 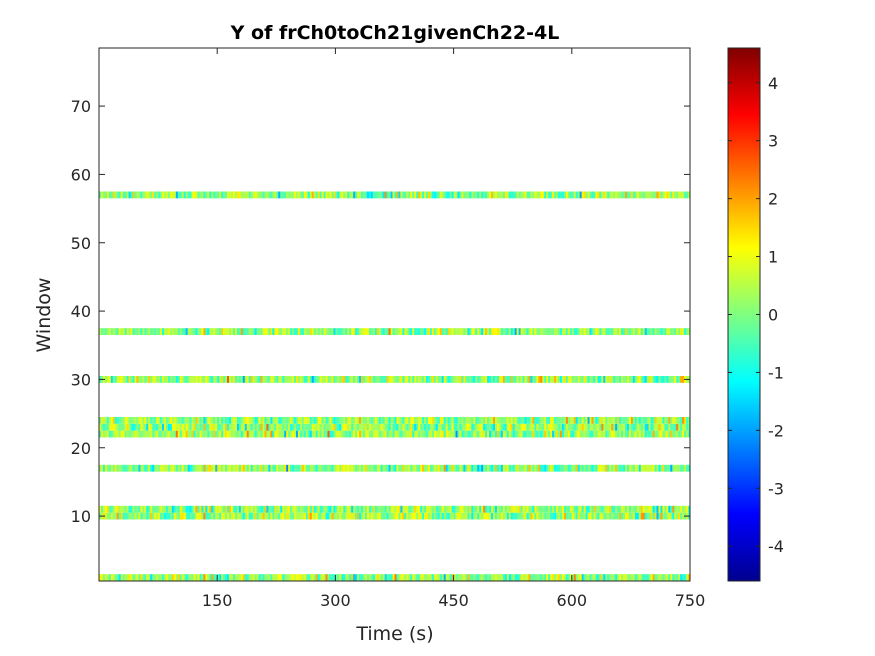 What do you see at coordinates (776, 430) in the screenshot?
I see `colorbar-tick-label: -2` at bounding box center [776, 430].